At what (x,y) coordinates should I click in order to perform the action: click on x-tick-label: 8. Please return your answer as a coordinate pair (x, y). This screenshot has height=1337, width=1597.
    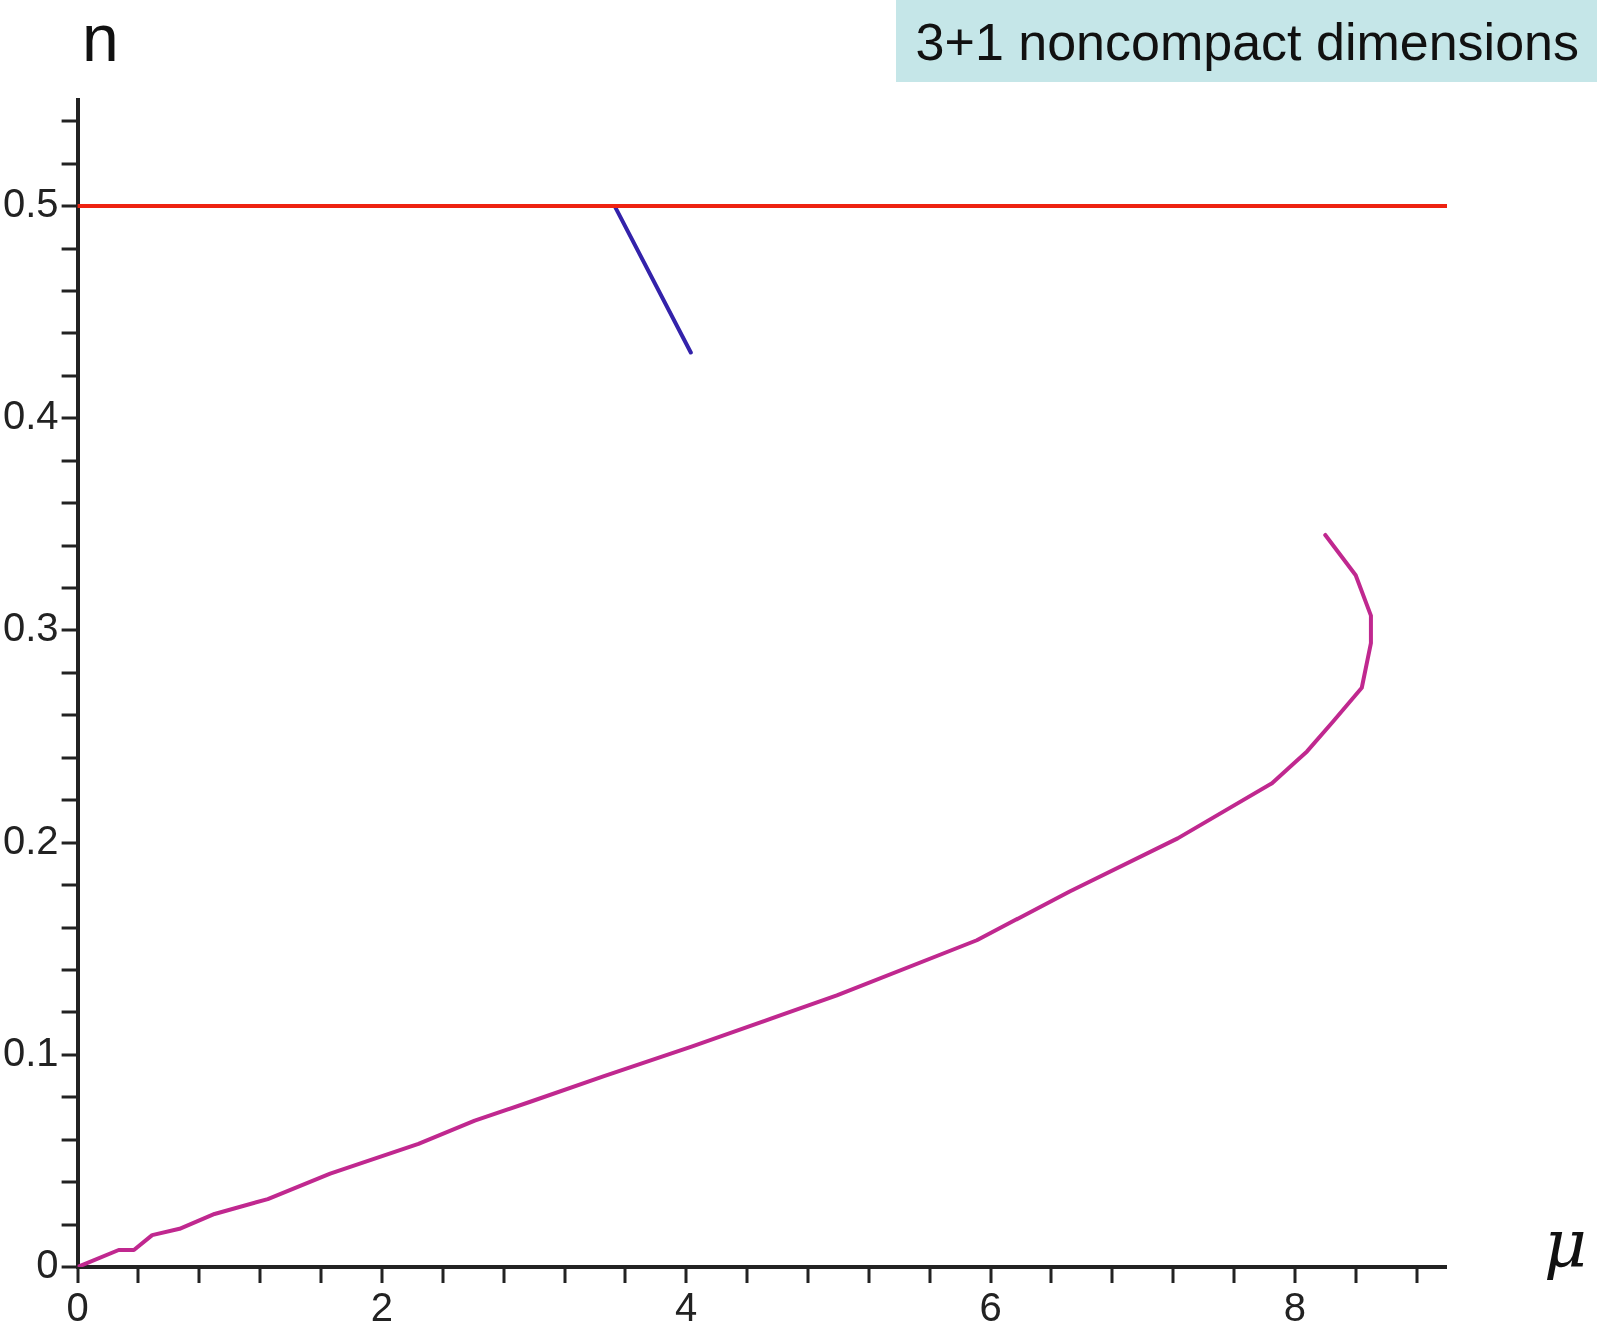
    Looking at the image, I should click on (1294, 1307).